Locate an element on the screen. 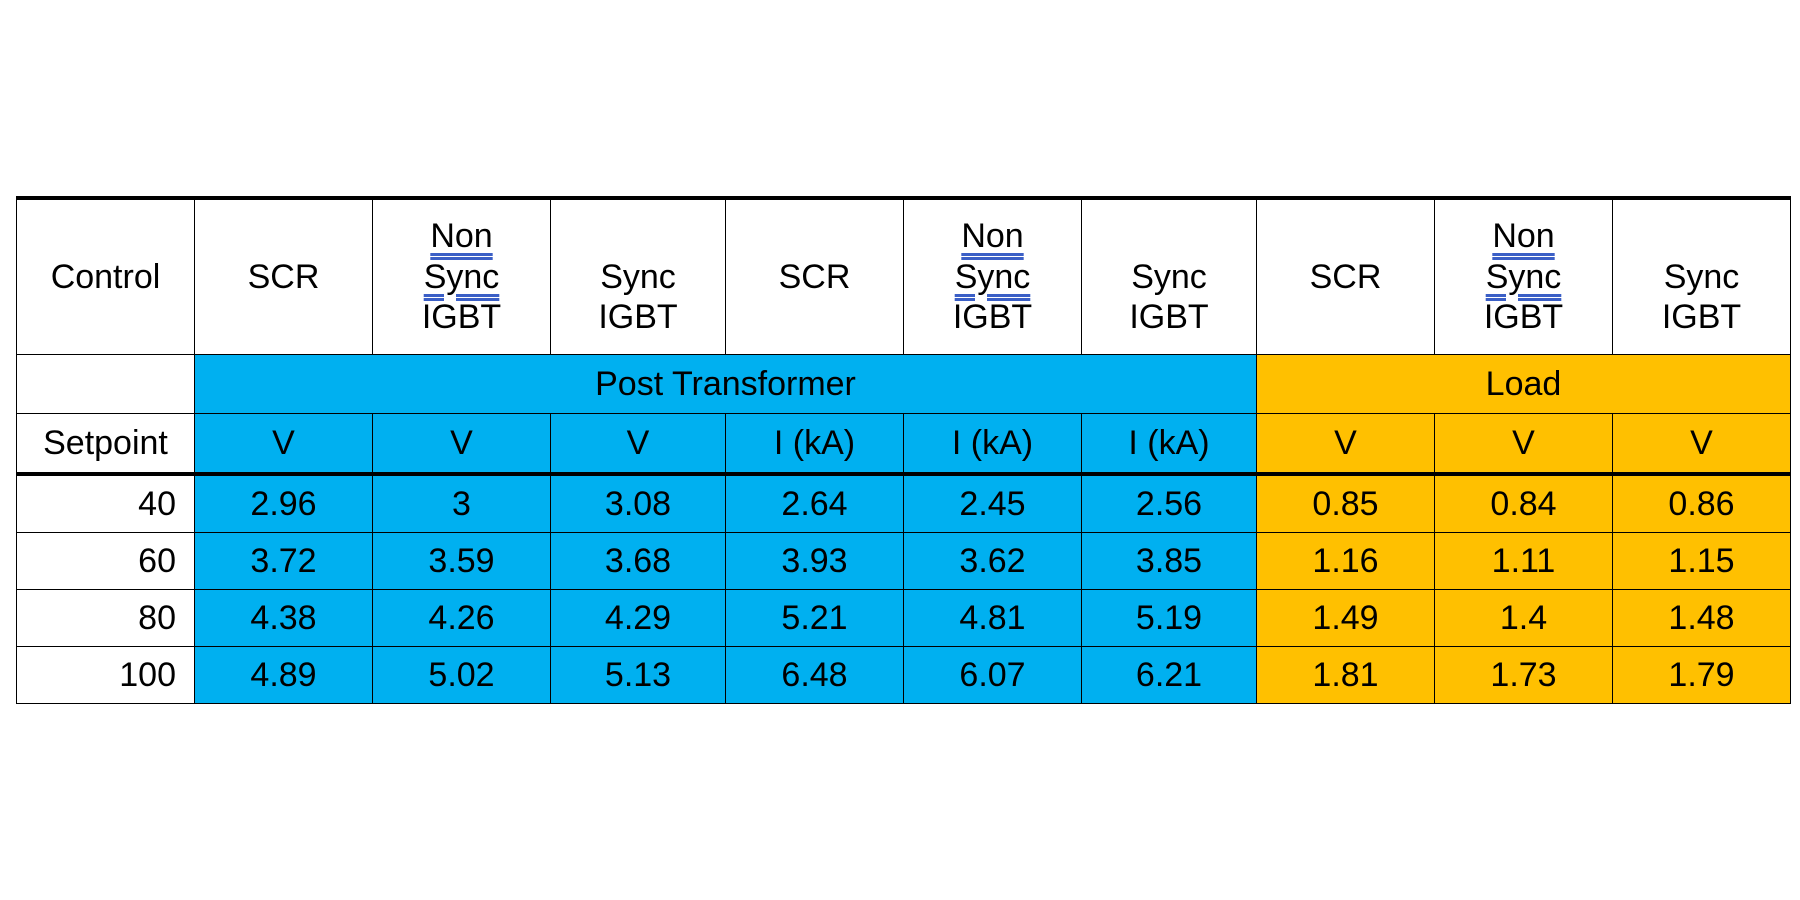  group-row: Post Transformer Load is located at coordinates (903, 384).